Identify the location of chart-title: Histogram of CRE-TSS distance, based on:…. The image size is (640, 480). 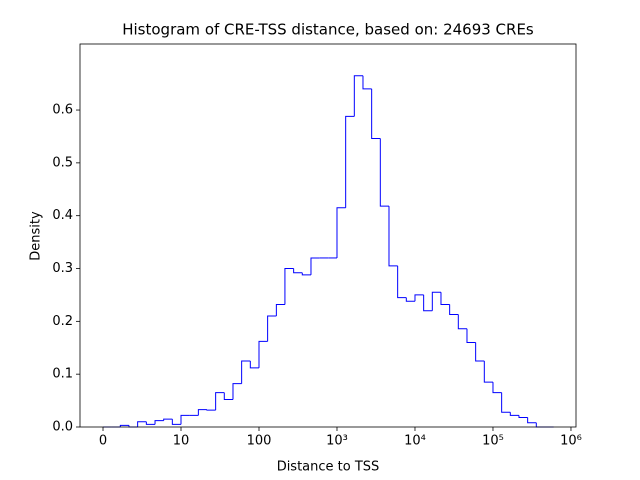
(328, 30).